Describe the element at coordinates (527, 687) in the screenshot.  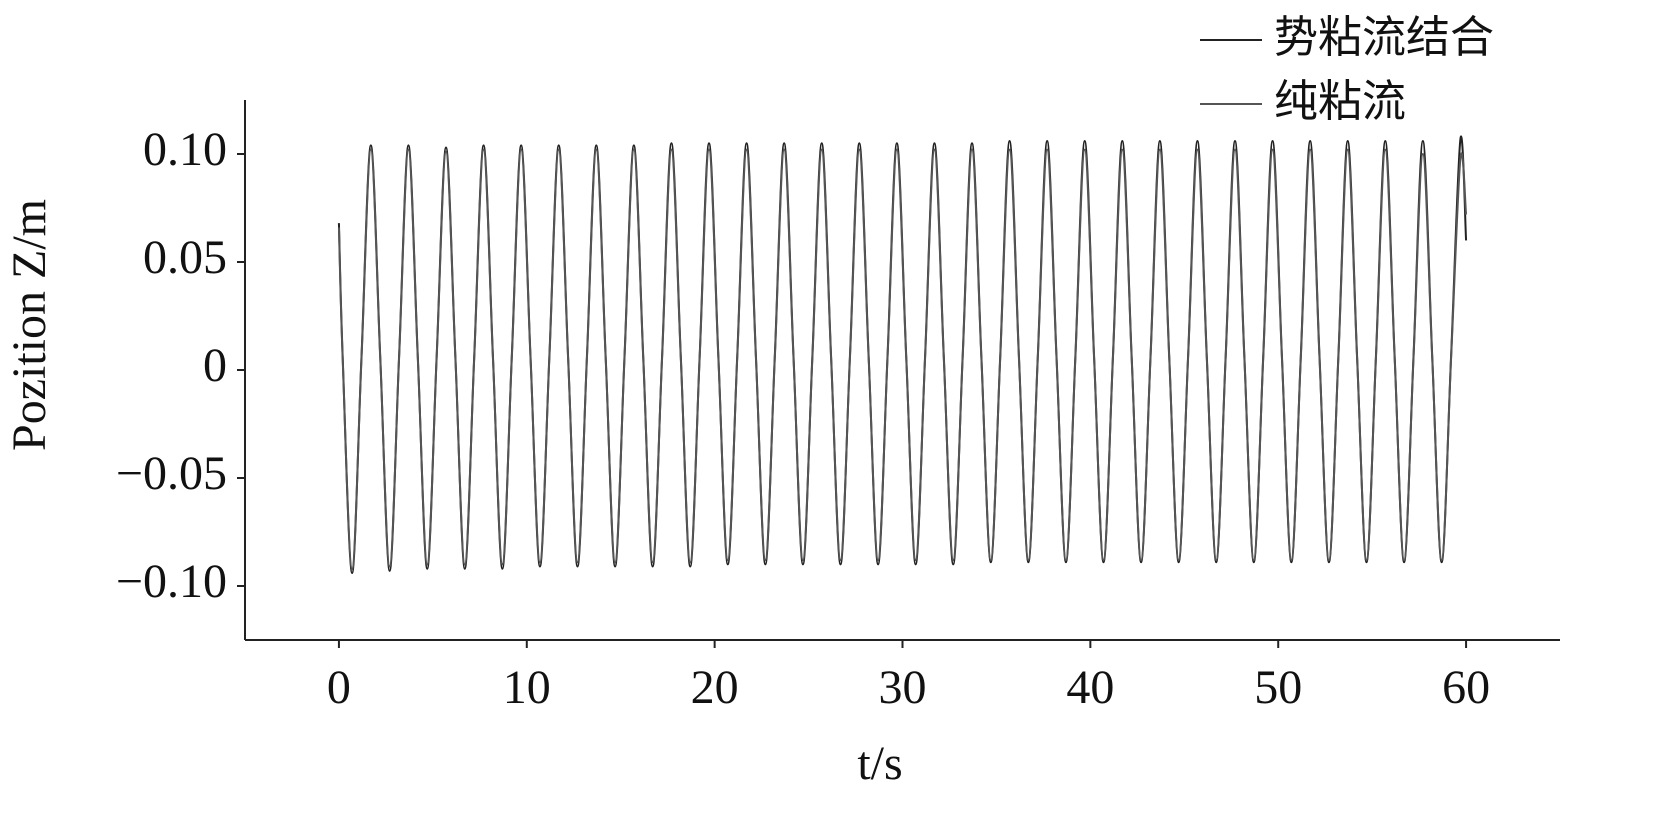
I see `x-tick-label: 10` at that location.